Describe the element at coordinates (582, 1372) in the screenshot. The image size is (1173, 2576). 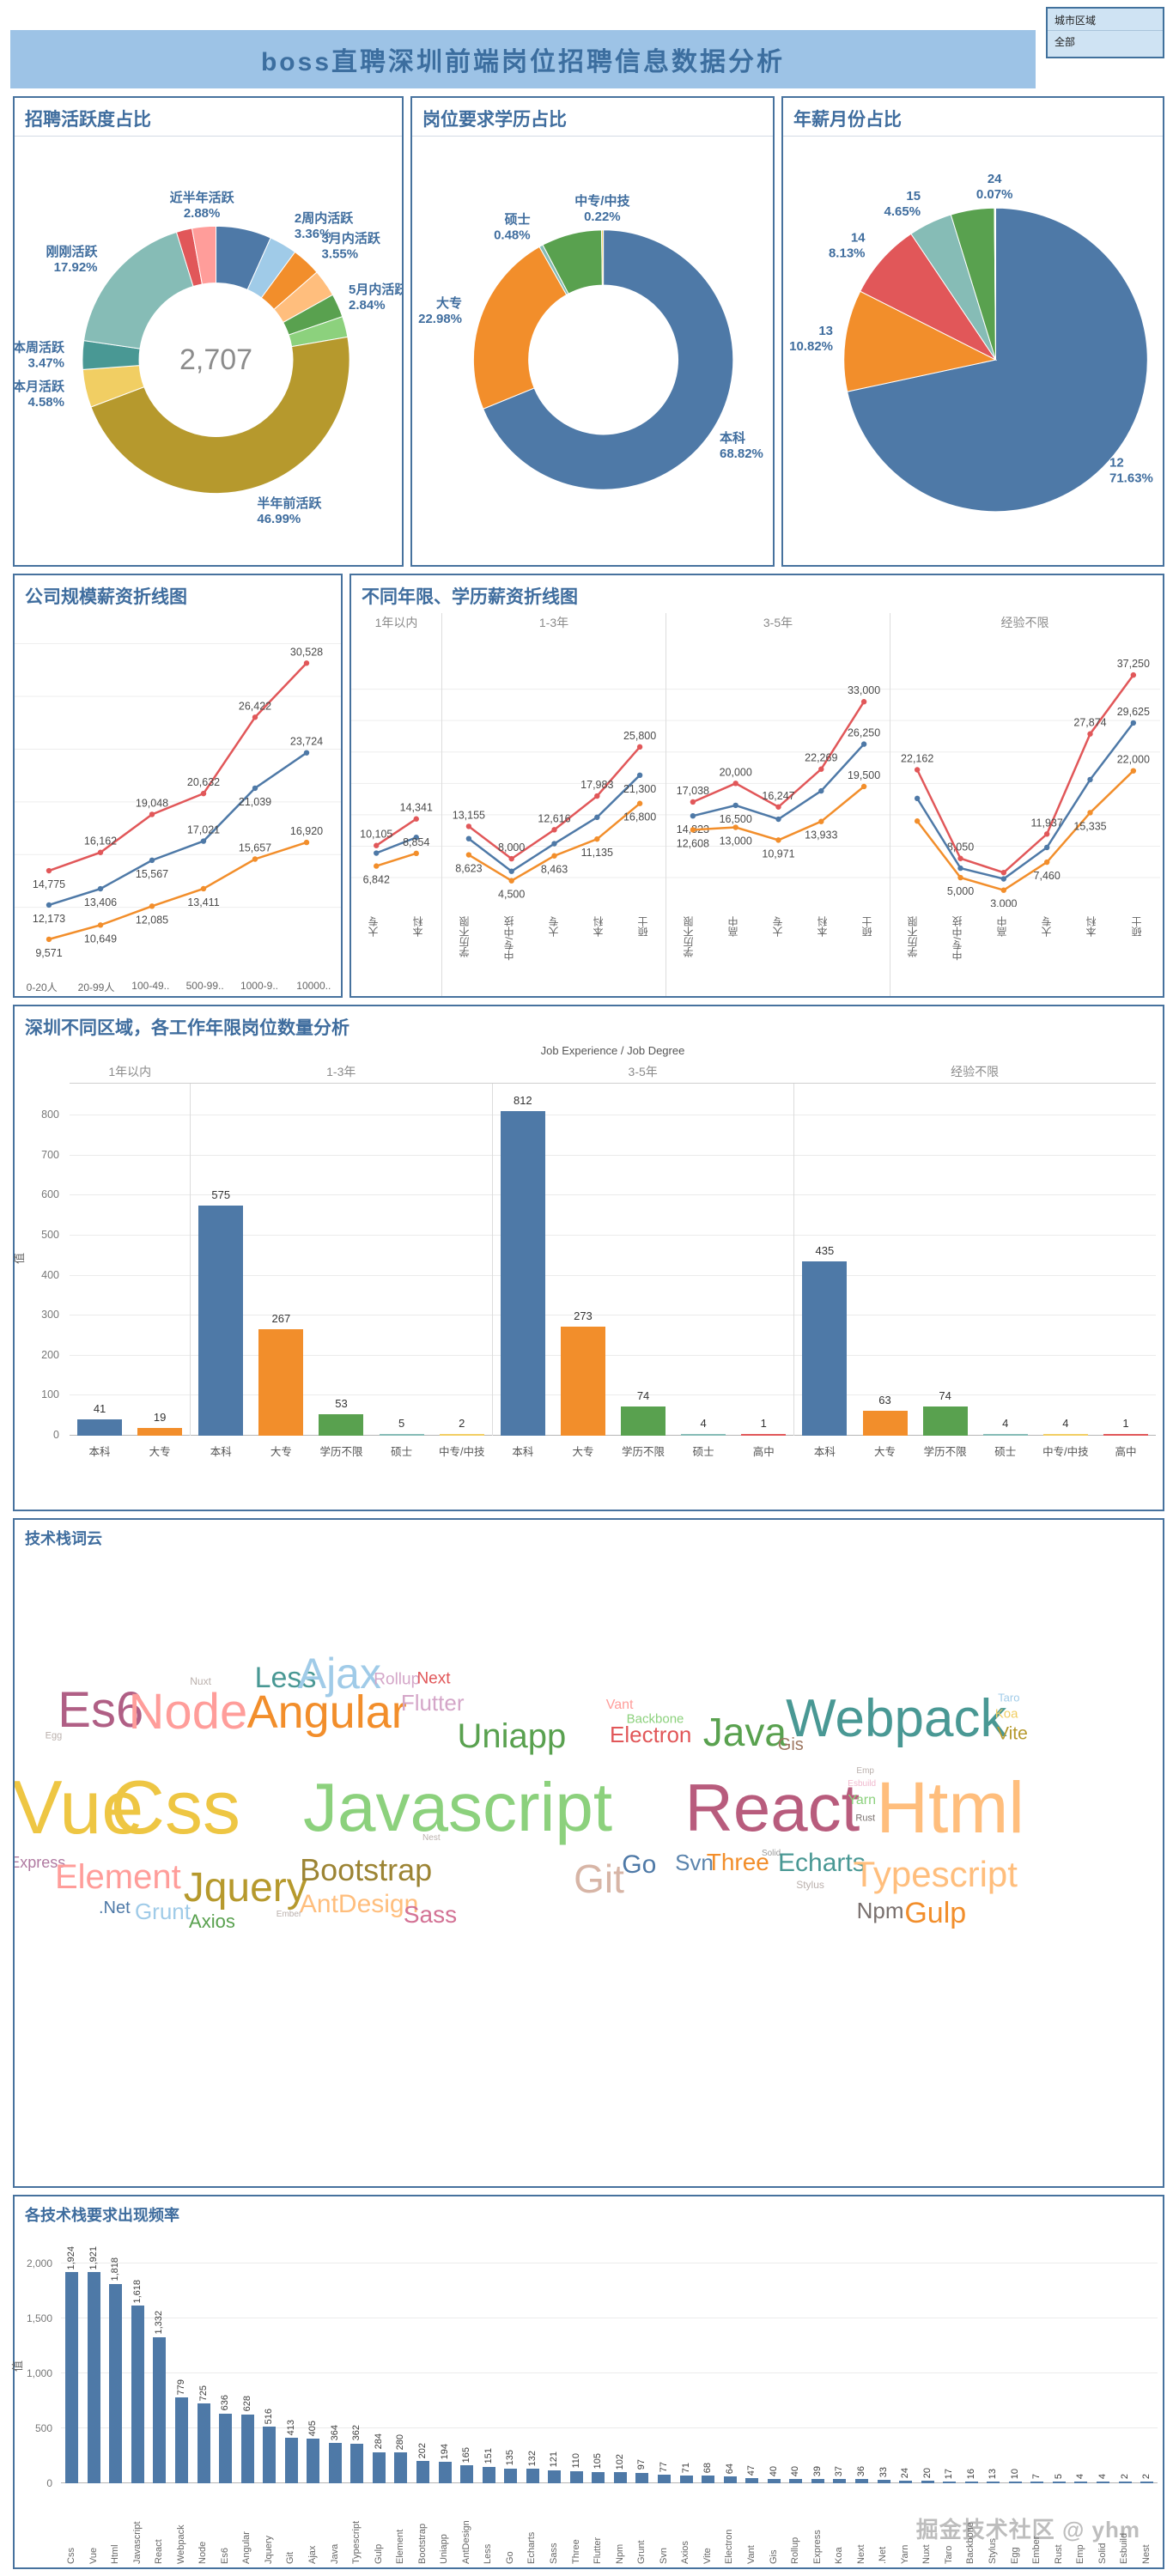
I see `bar: 273` at that location.